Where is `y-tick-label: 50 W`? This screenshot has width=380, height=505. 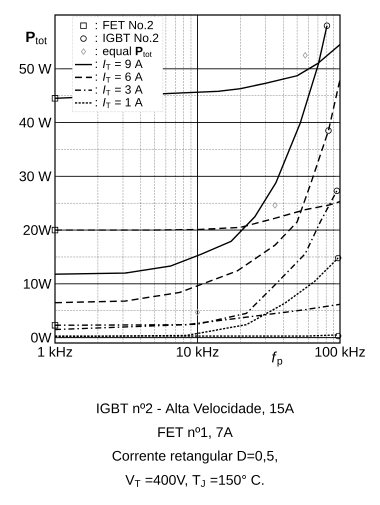 y-tick-label: 50 W is located at coordinates (35, 69).